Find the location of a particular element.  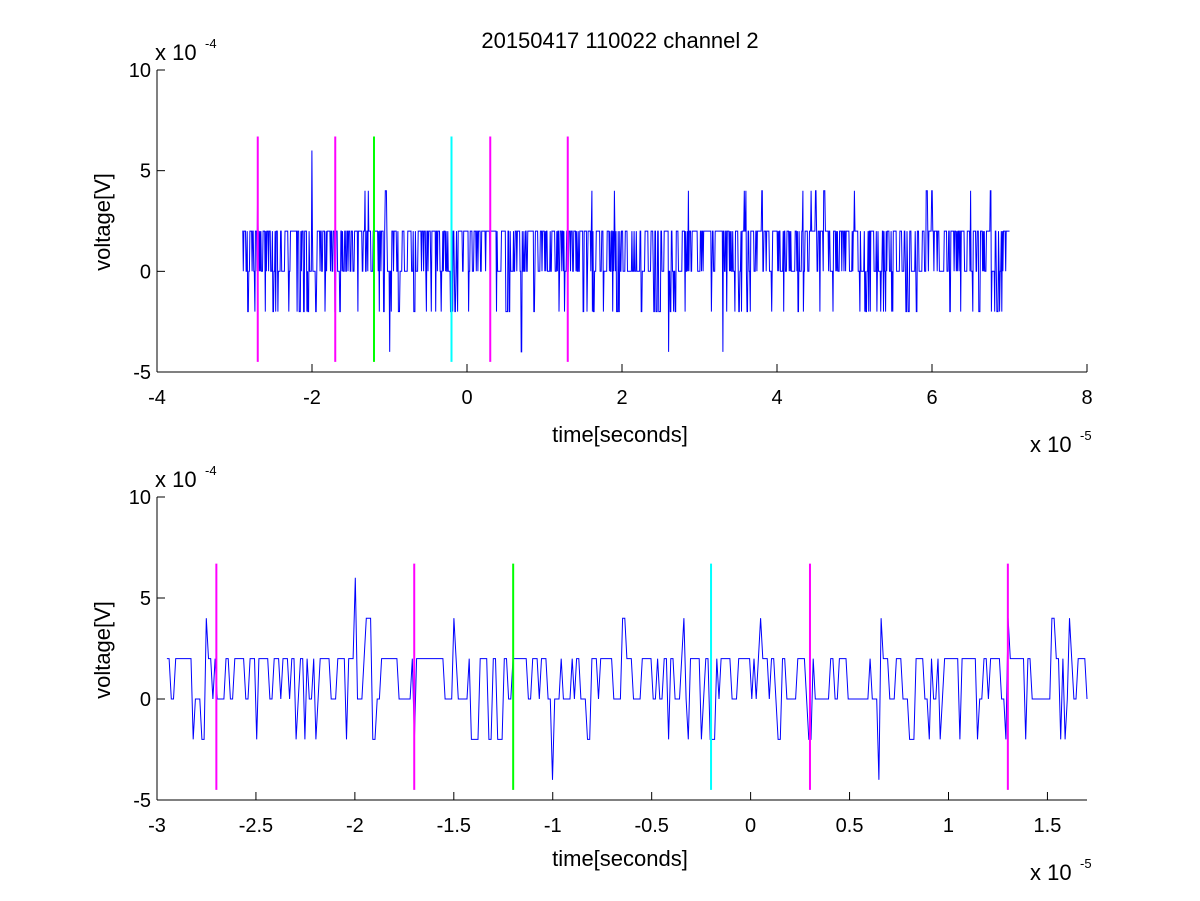

x-tick-label: -1 is located at coordinates (553, 826).